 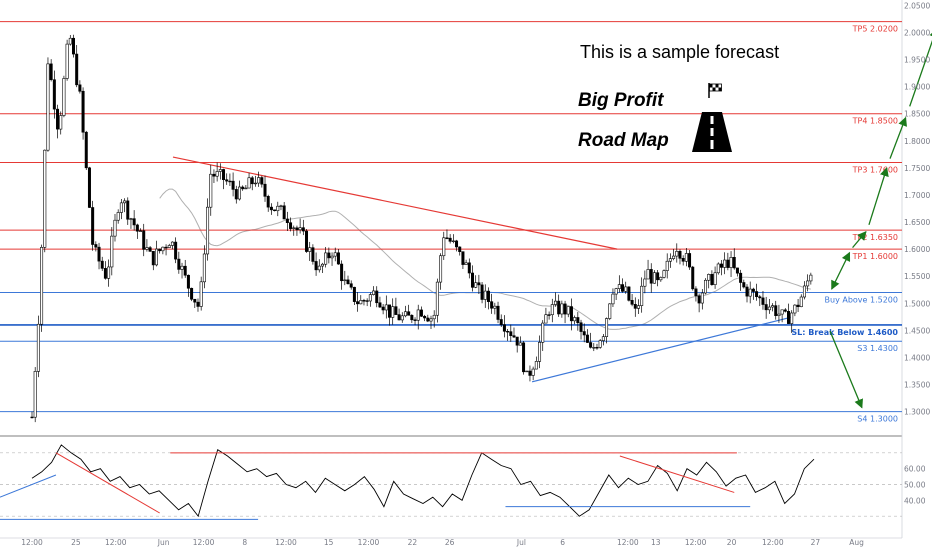 What do you see at coordinates (623, 140) in the screenshot?
I see `annotation-line-3: Road Map` at bounding box center [623, 140].